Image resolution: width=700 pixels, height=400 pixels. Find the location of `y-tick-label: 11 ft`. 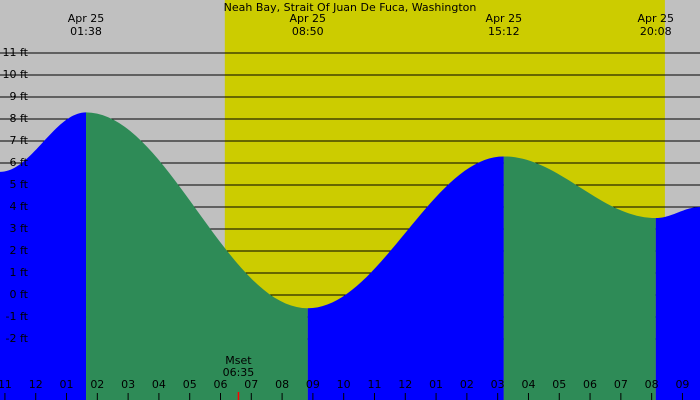

y-tick-label: 11 ft is located at coordinates (16, 52).